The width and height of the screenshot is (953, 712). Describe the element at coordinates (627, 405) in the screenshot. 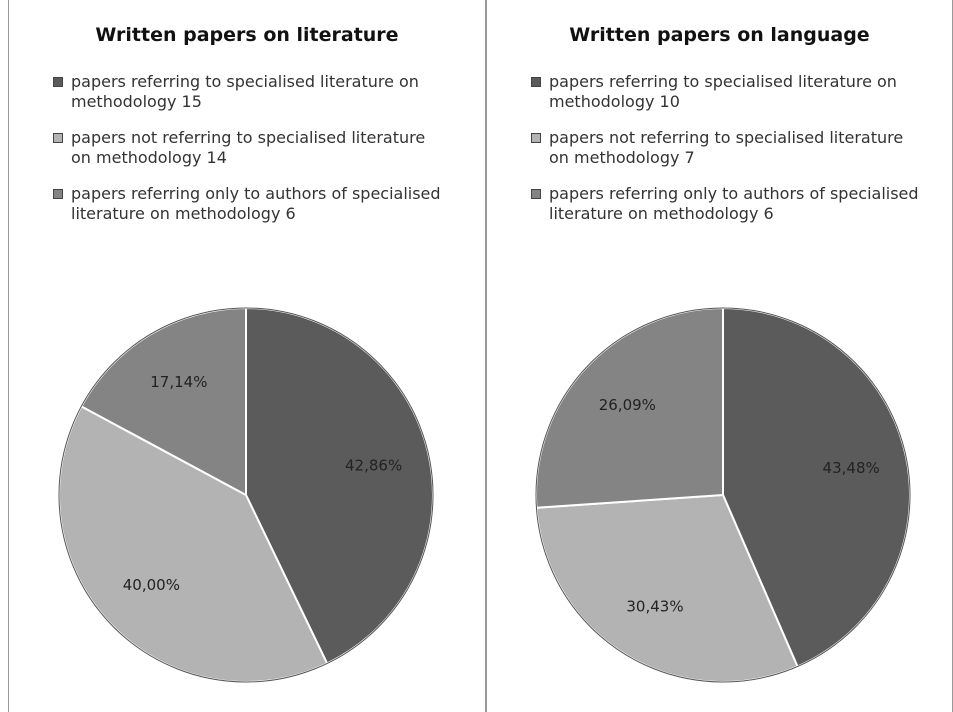

I see `slice-label: 26,09%` at that location.